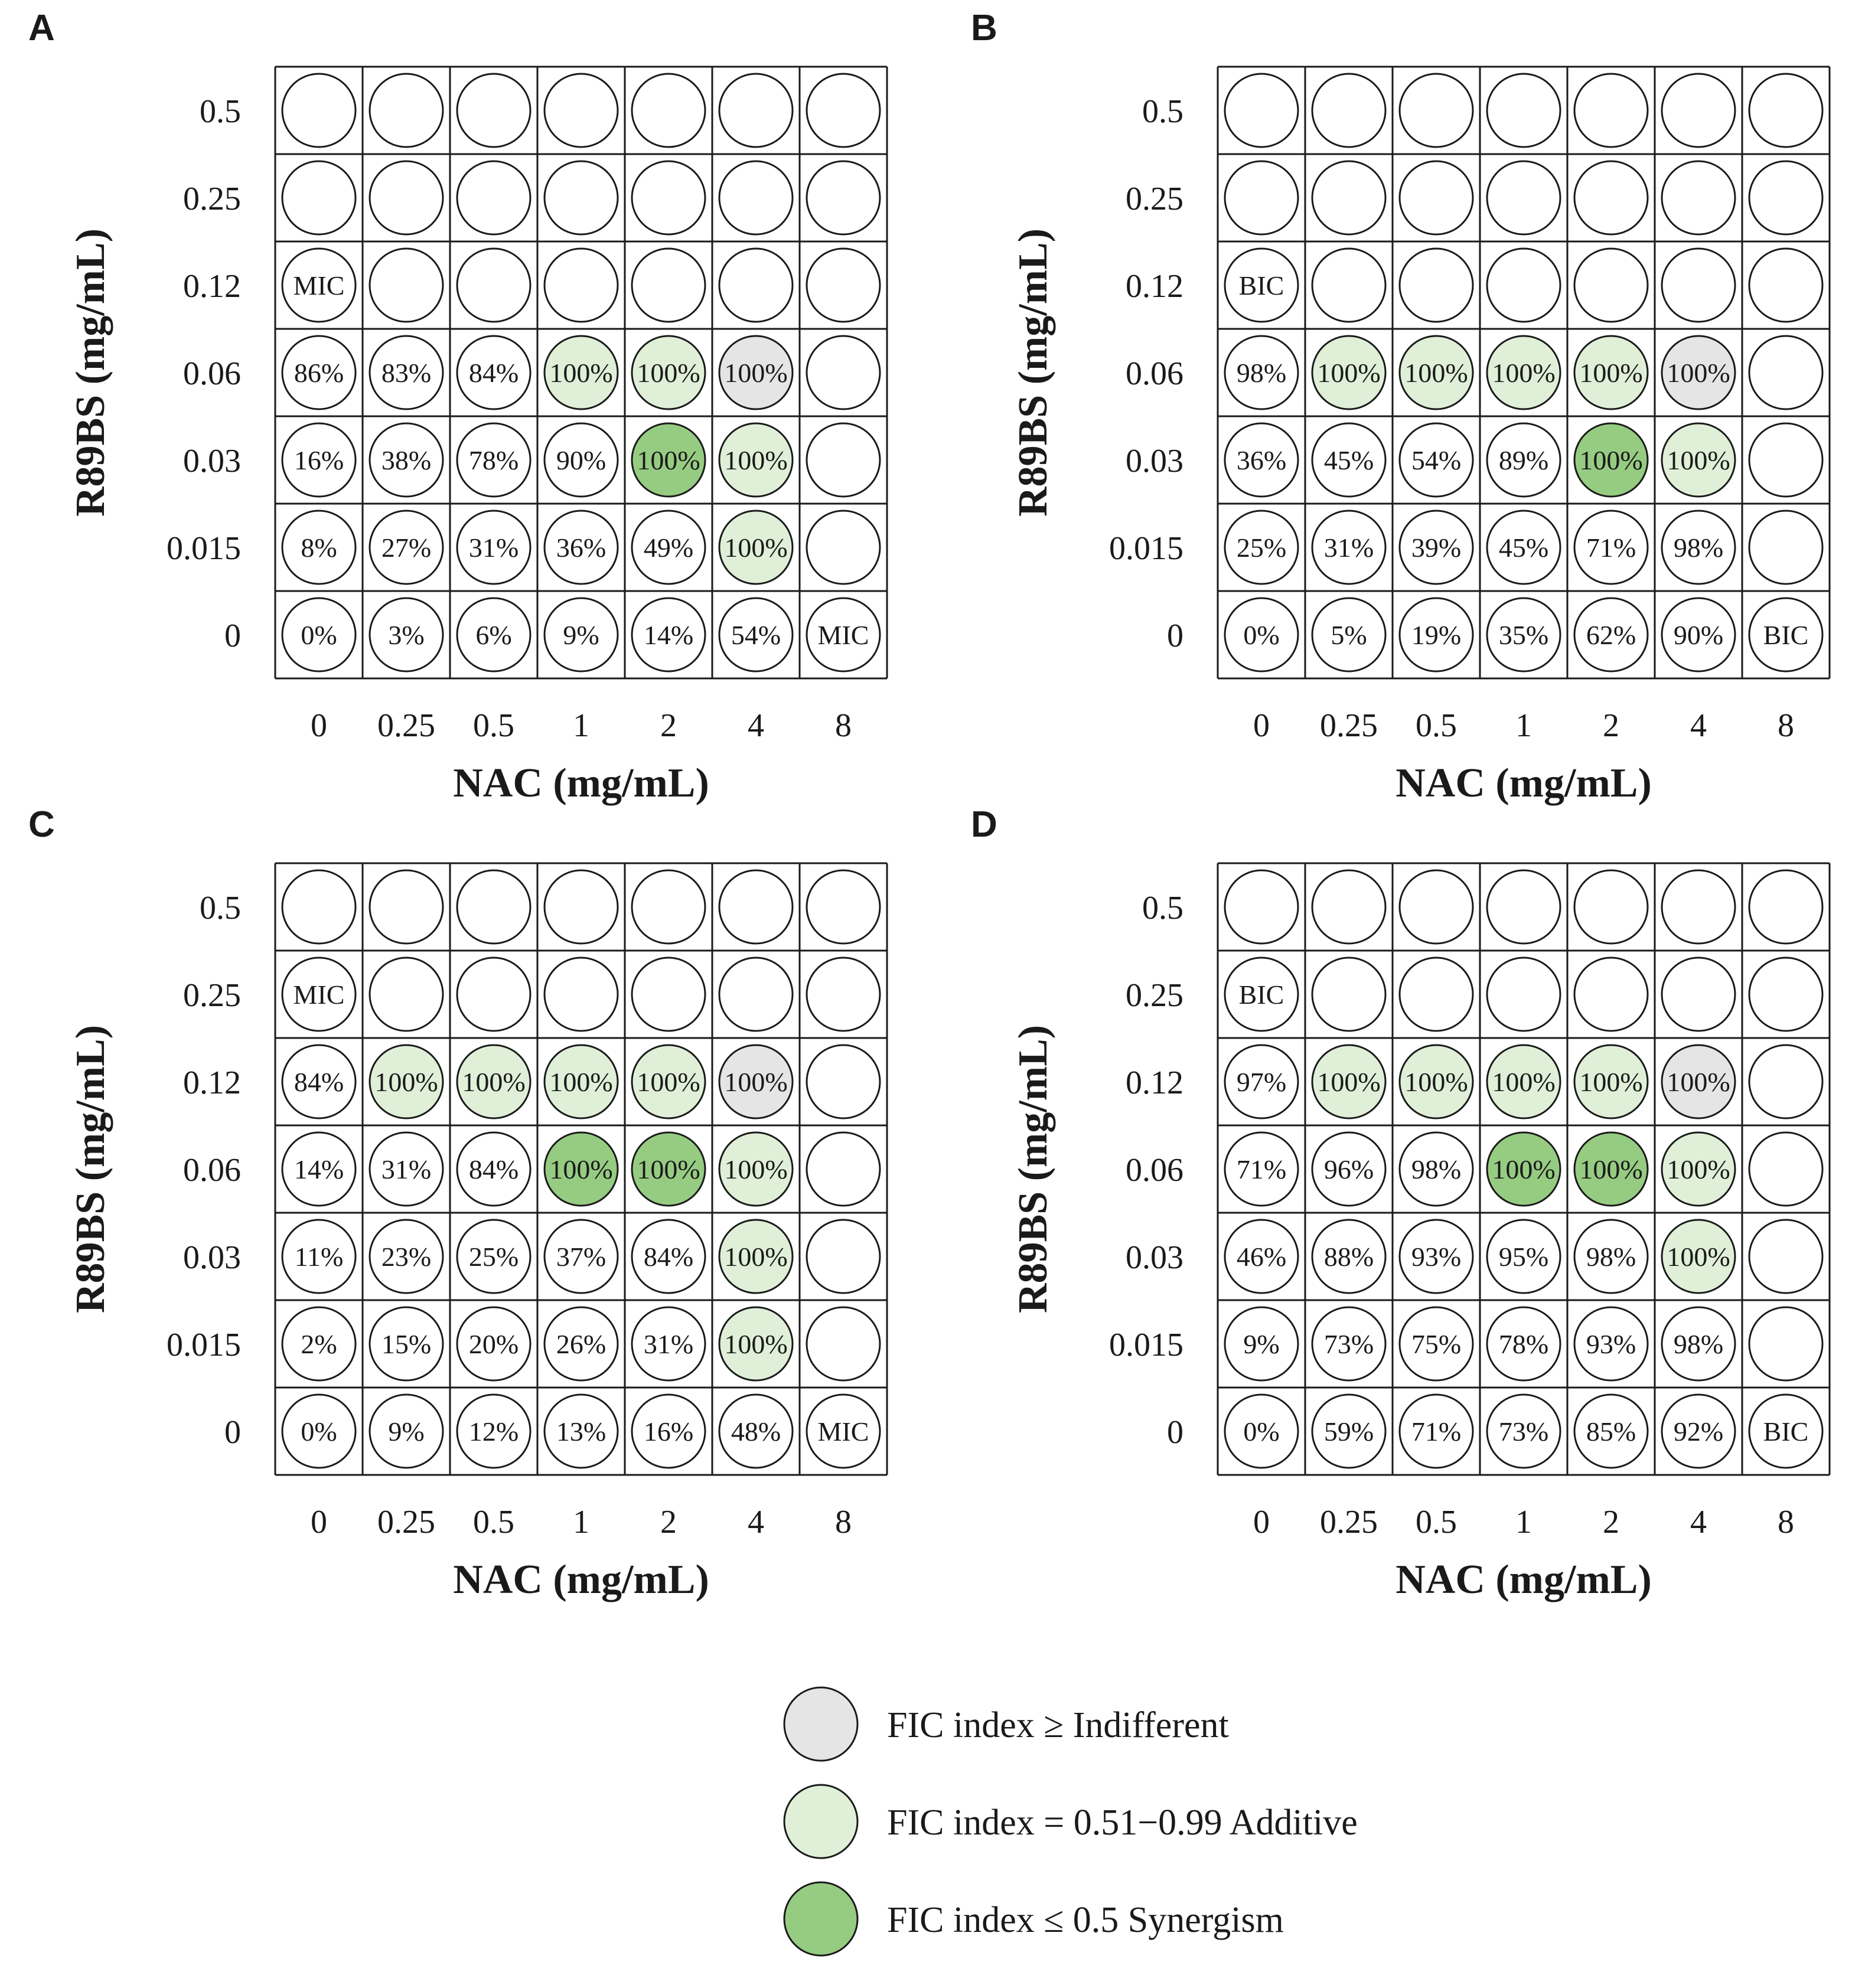 The image size is (1852, 1988). I want to click on legend-label: FIC index ≥ Indifferent, so click(1058, 1725).